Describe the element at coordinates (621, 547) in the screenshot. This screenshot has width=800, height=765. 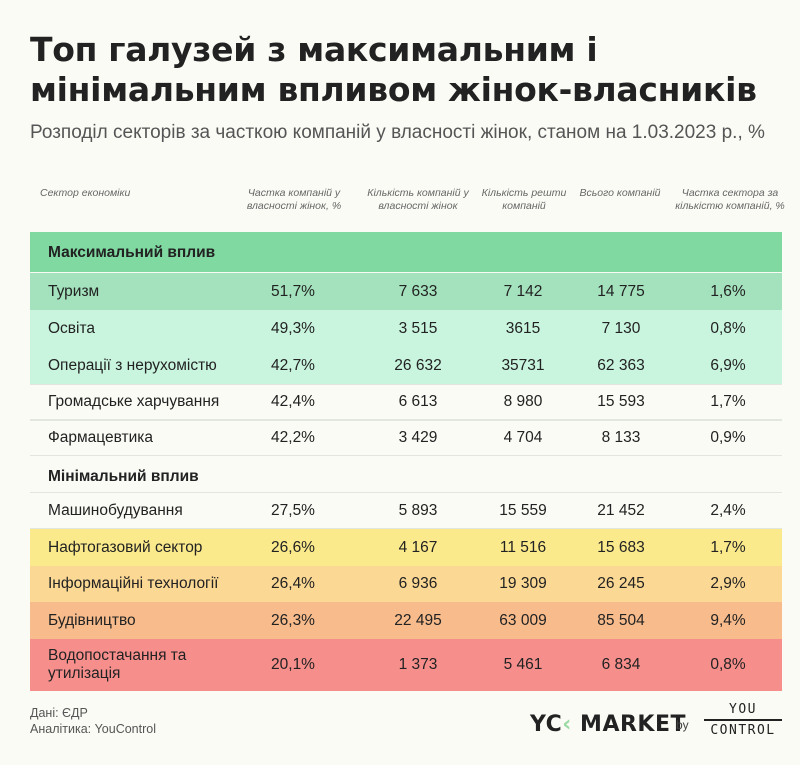
I see `table-cell-total: 15 683` at that location.